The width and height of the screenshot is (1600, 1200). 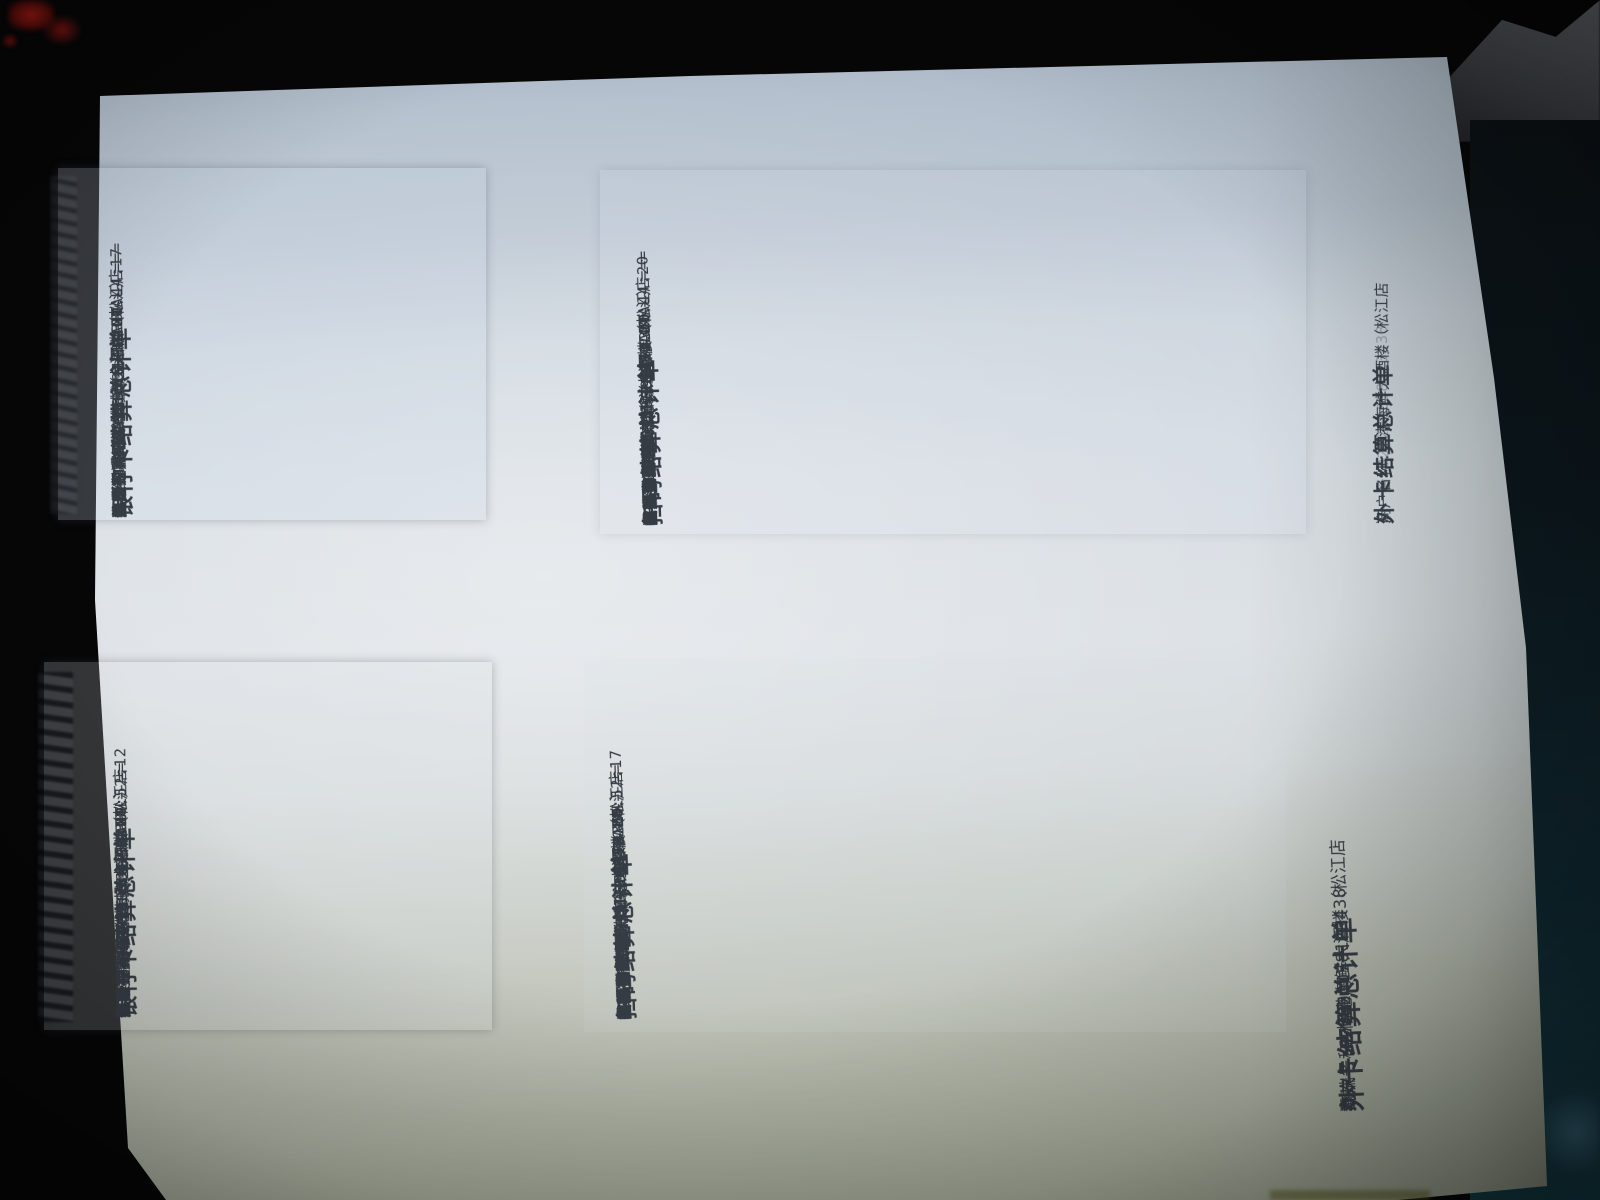 I want to click on receipt-line: 0.00, so click(x=117, y=326).